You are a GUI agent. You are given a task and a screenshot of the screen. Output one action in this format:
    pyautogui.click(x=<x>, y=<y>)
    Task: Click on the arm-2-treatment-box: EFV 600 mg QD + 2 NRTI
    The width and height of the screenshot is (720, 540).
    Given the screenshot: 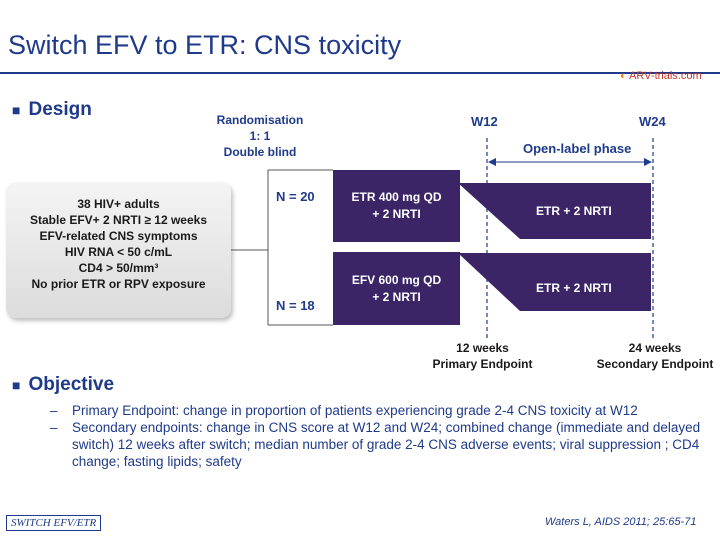 What is the action you would take?
    pyautogui.click(x=396, y=288)
    